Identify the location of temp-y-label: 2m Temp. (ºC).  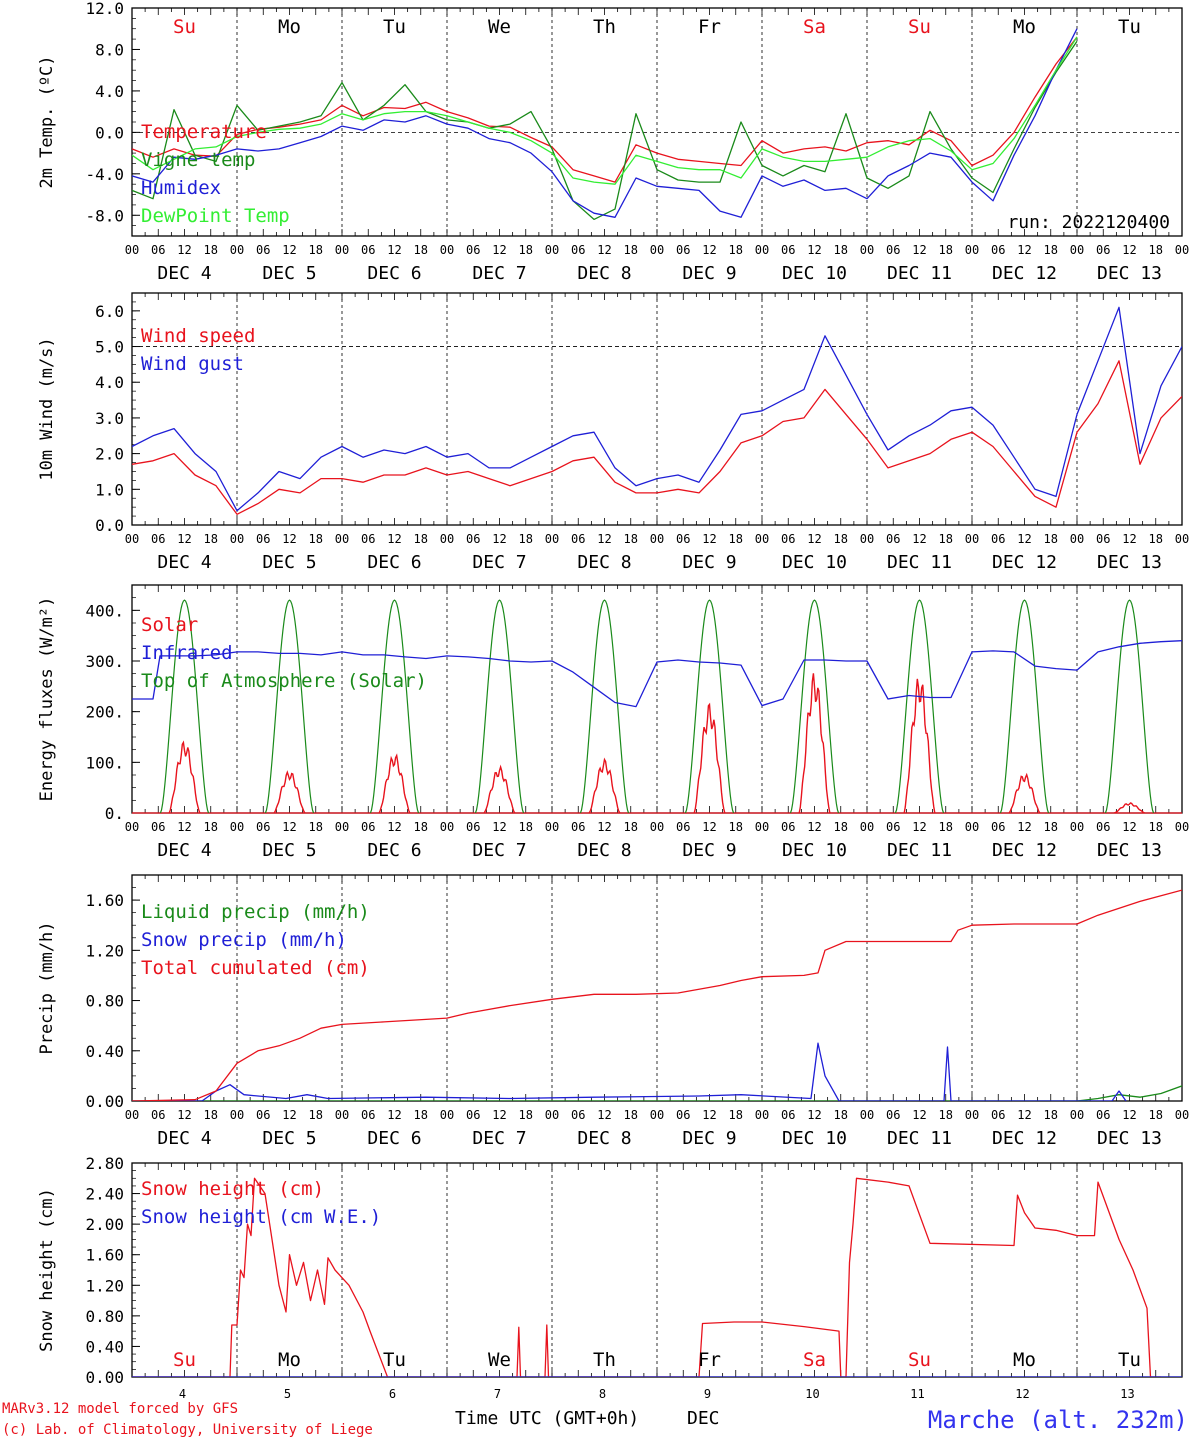
(47, 121).